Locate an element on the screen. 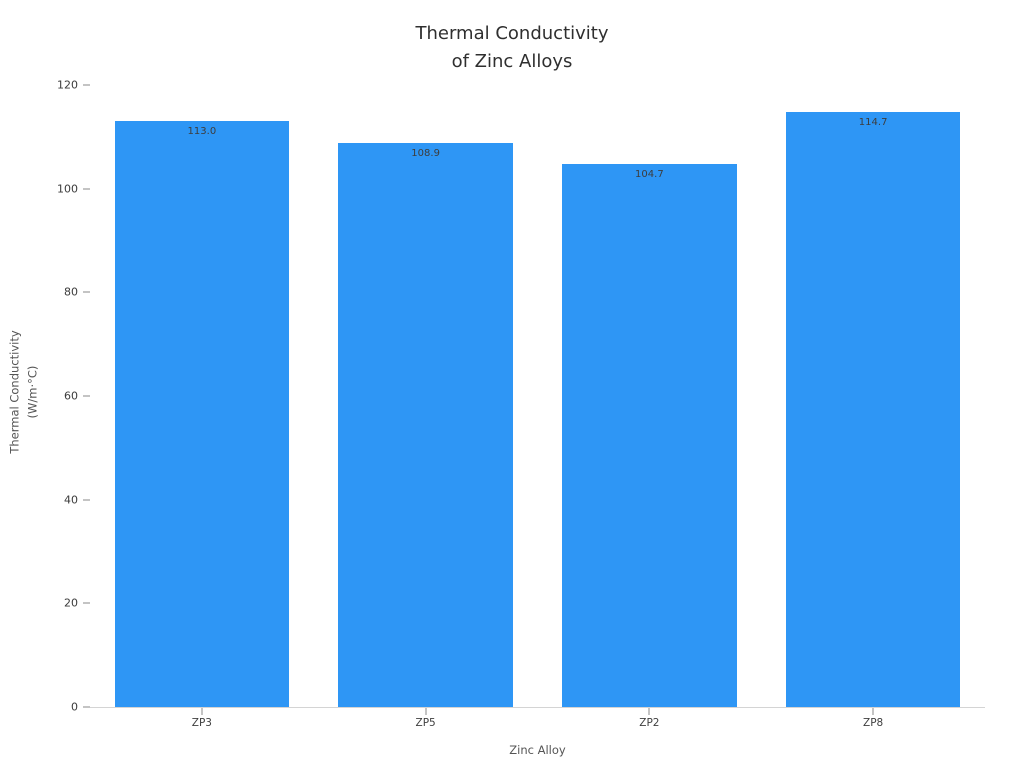  bar: 108.9 is located at coordinates (425, 424).